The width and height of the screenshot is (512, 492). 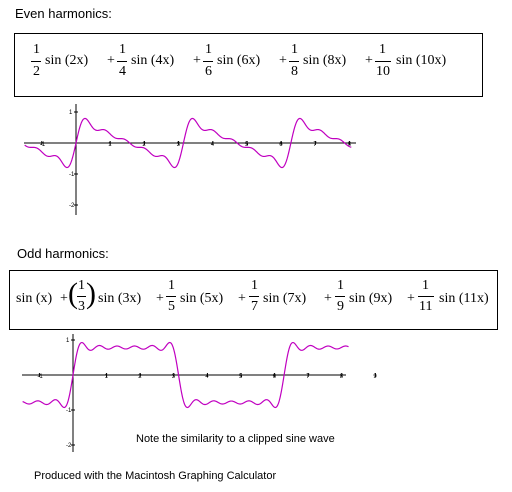 I want to click on even-term-2-den: 4, so click(x=122, y=71).